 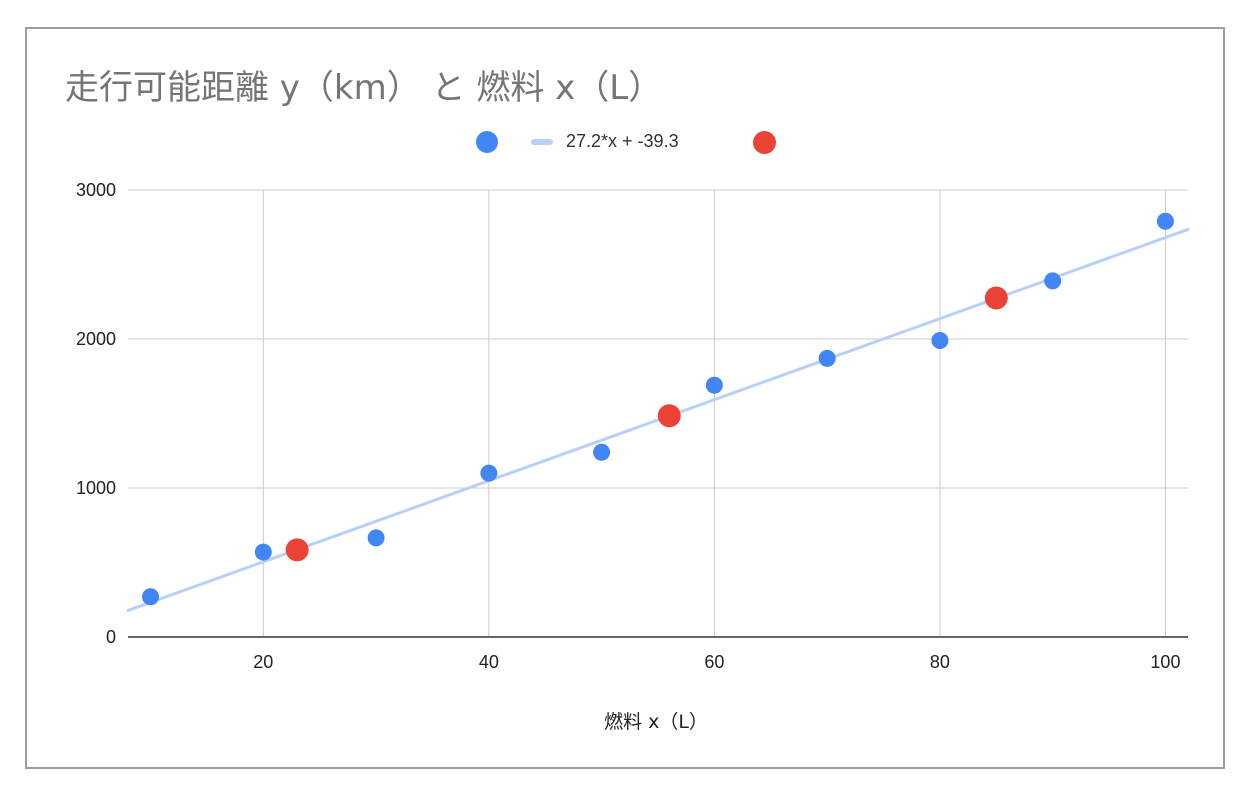 What do you see at coordinates (656, 722) in the screenshot?
I see `x-axis-title: 燃料 x（L）` at bounding box center [656, 722].